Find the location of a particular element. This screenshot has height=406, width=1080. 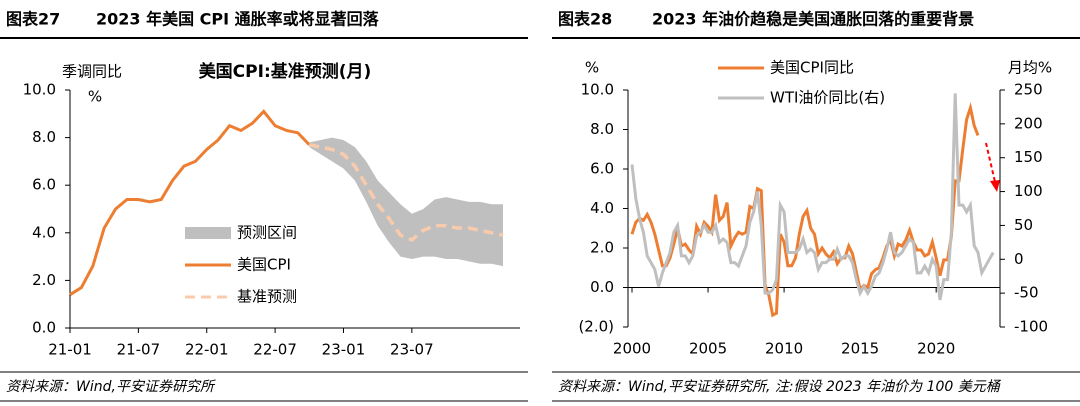

chart-subtitle: 美国CPI:基准预测(月) is located at coordinates (285, 71).